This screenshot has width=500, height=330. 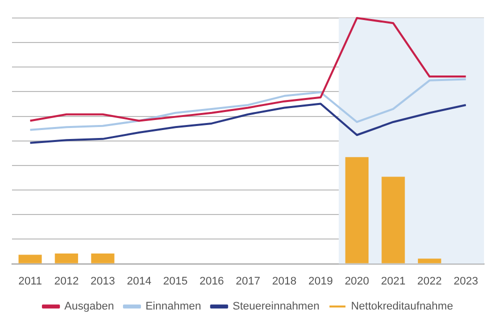 I want to click on x-tick-label: 2018, so click(x=284, y=281).